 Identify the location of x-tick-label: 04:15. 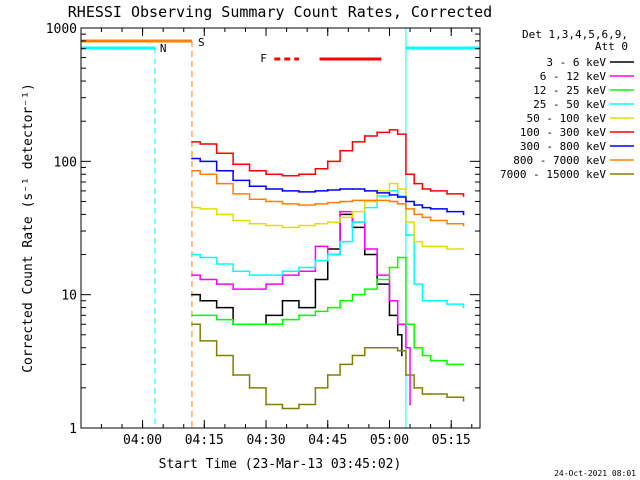
(204, 440).